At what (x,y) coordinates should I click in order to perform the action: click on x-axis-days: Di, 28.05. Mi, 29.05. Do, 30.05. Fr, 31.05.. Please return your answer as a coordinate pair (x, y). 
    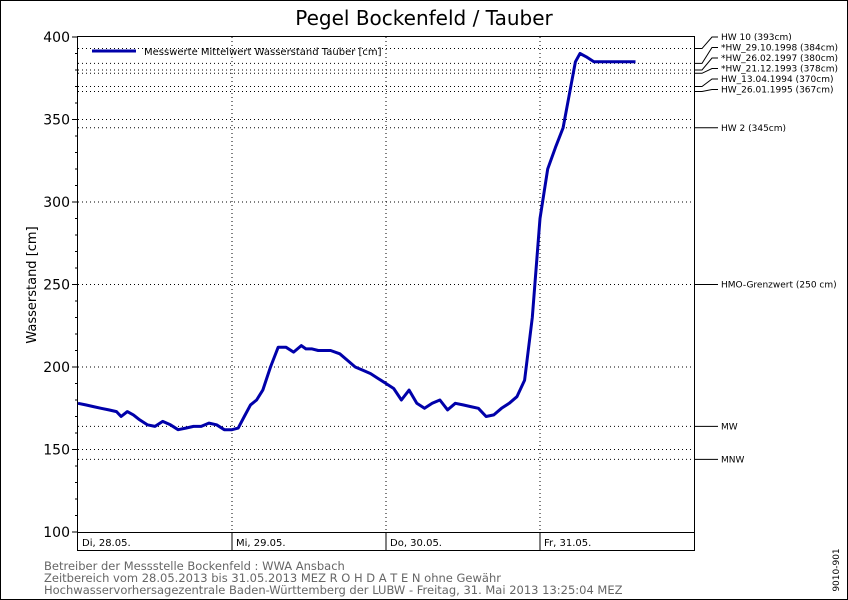
    Looking at the image, I should click on (336, 541).